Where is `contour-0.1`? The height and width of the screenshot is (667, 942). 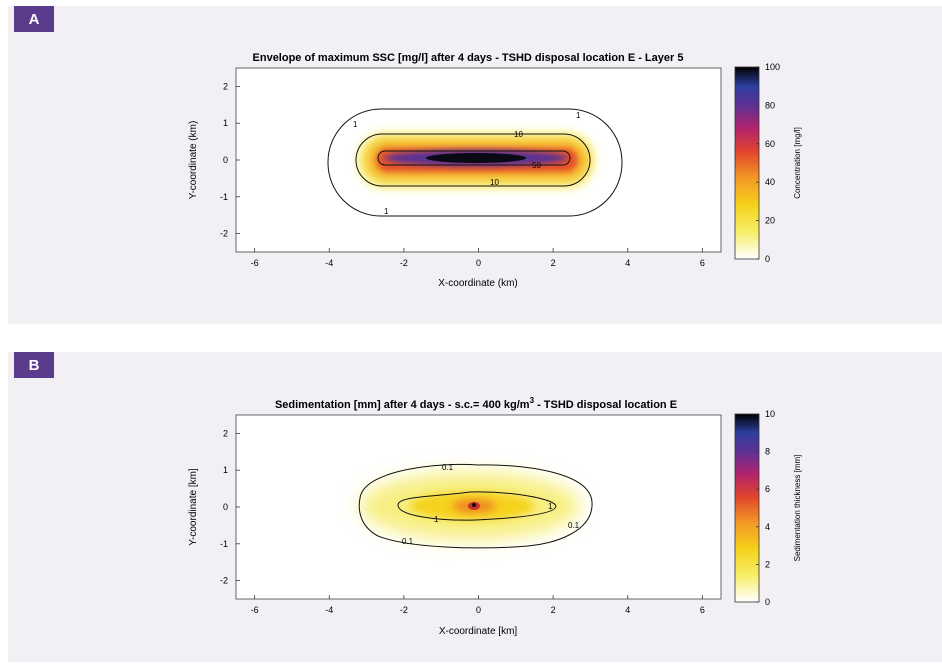
contour-0.1 is located at coordinates (475, 506).